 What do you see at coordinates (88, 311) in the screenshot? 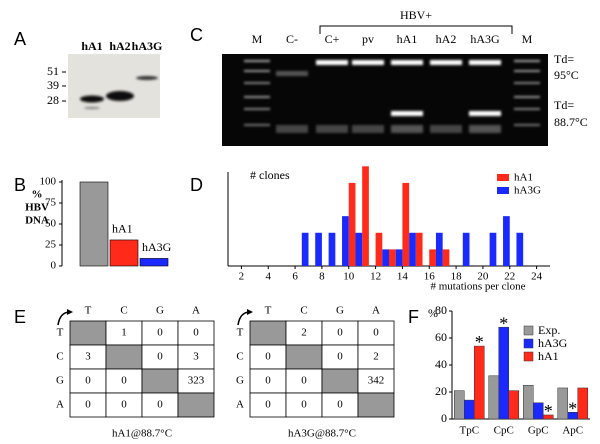
I see `column-header: T` at bounding box center [88, 311].